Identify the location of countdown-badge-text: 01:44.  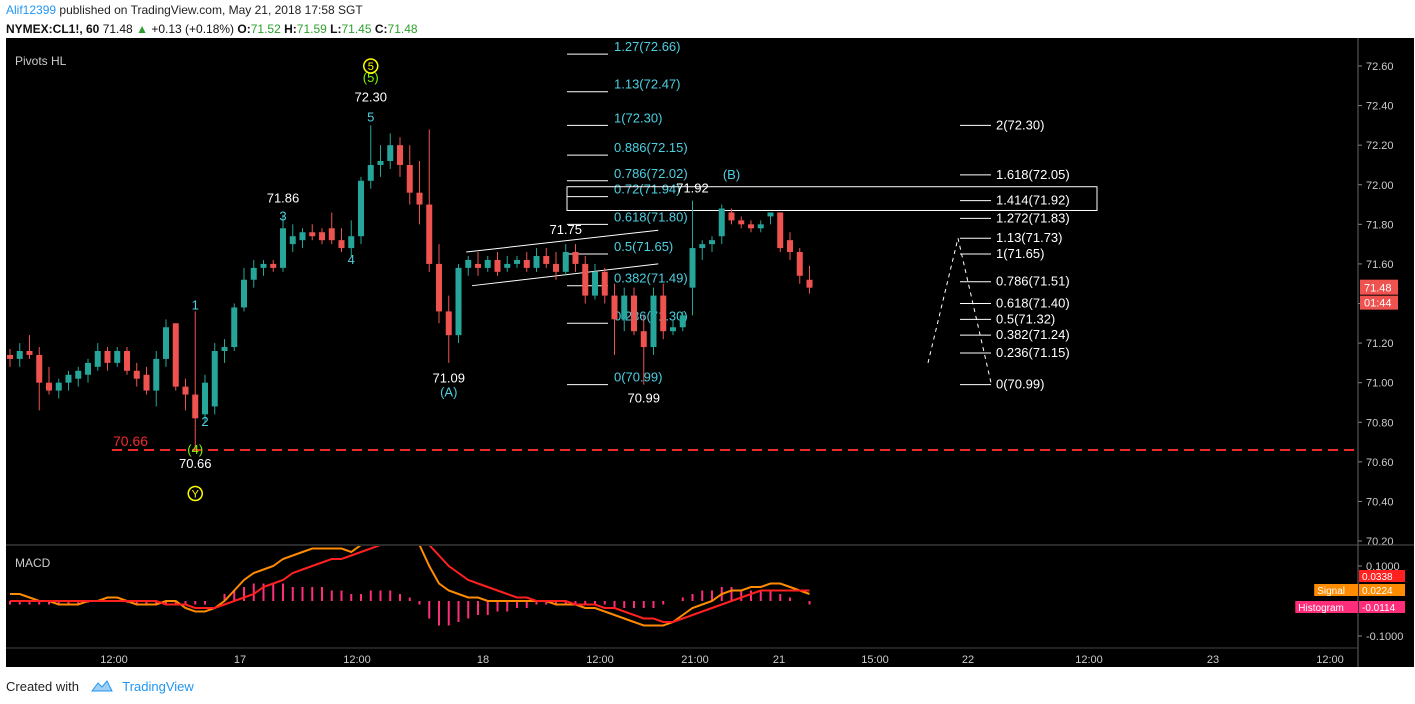
(1378, 304).